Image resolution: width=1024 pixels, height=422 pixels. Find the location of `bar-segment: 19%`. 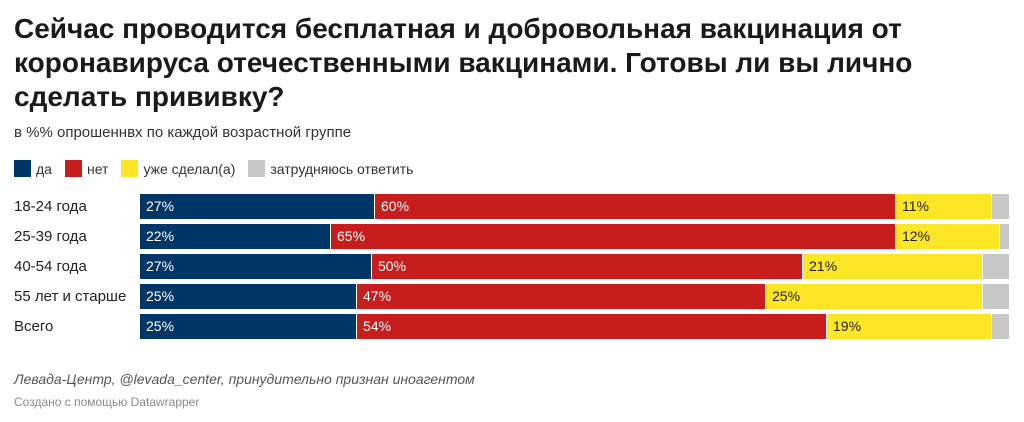

bar-segment: 19% is located at coordinates (909, 326).